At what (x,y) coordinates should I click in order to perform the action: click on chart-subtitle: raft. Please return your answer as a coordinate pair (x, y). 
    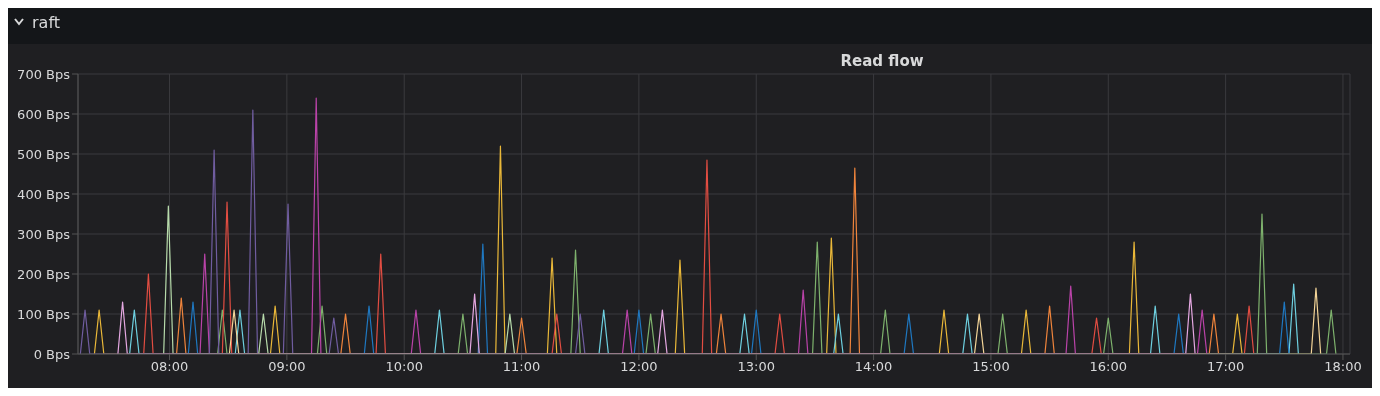
    Looking at the image, I should click on (46, 22).